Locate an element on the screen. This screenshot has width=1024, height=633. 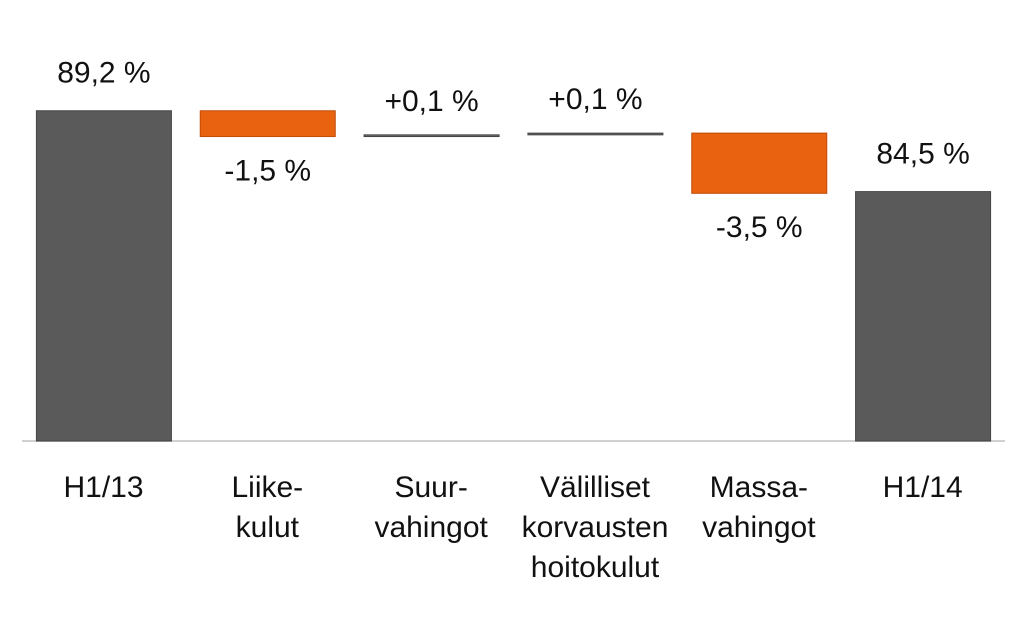
x-tick-label: Massa- vahingot is located at coordinates (759, 507).